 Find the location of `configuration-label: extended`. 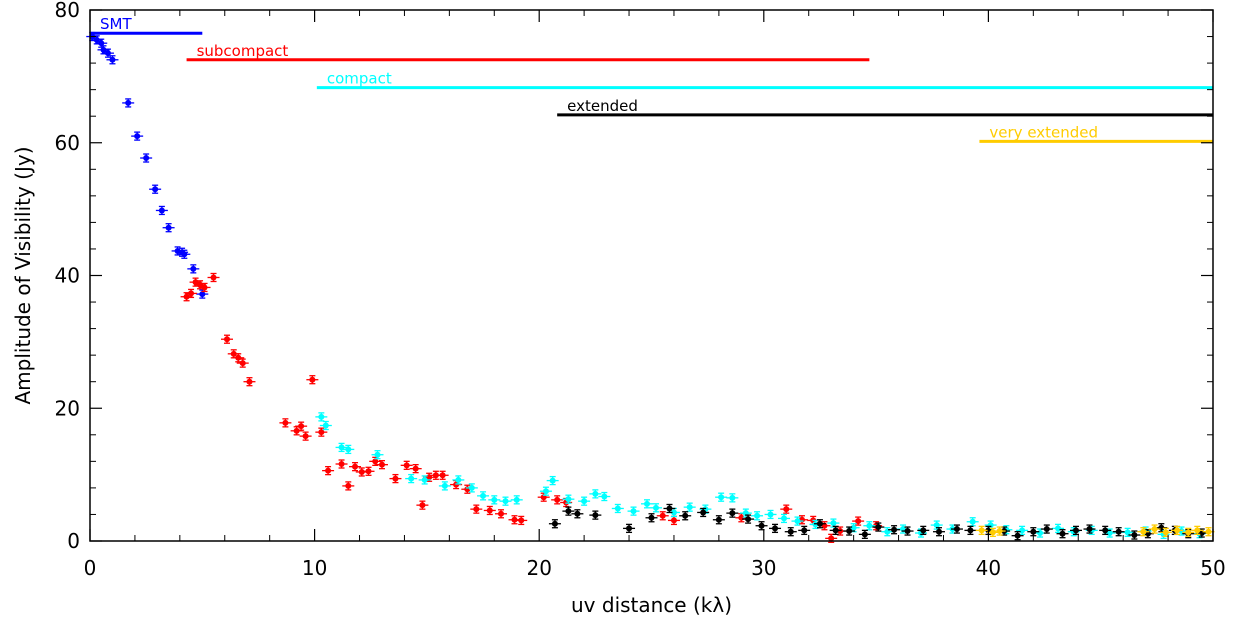

configuration-label: extended is located at coordinates (602, 106).